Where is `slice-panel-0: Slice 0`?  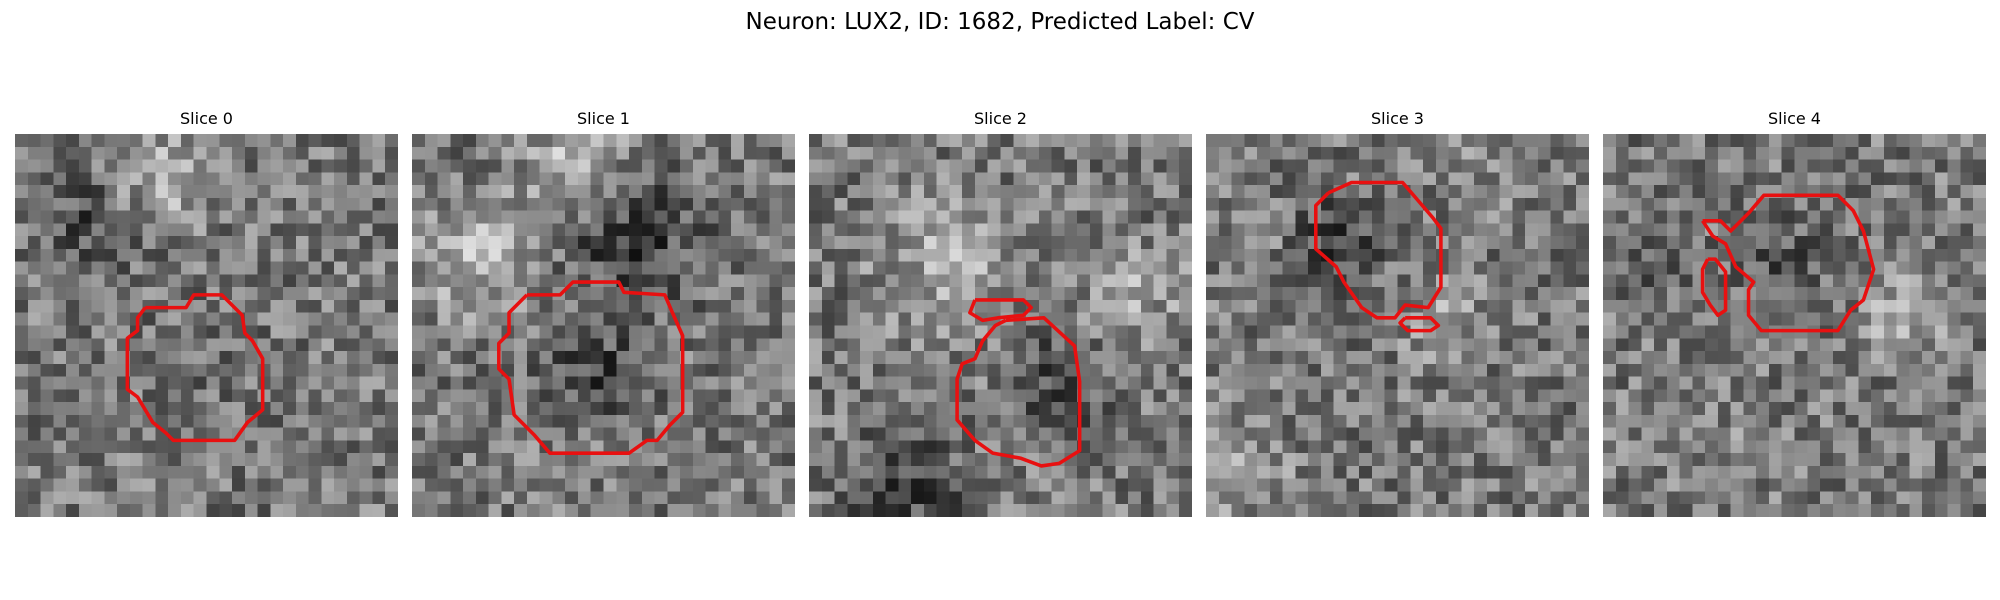
slice-panel-0: Slice 0 is located at coordinates (206, 313).